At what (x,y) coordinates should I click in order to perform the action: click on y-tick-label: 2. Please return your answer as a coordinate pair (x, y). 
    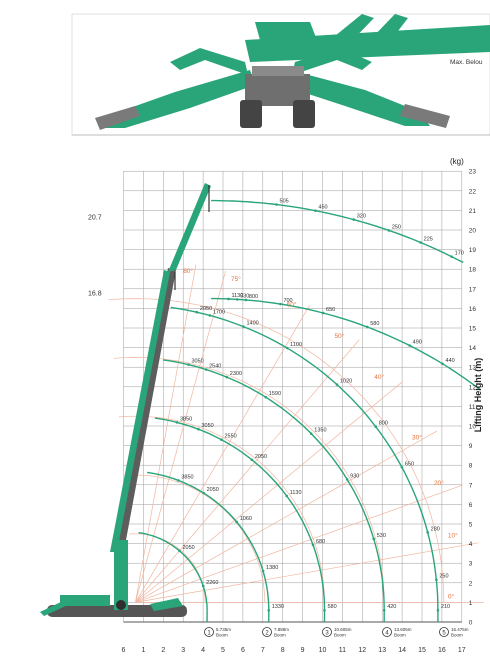
    Looking at the image, I should click on (471, 583).